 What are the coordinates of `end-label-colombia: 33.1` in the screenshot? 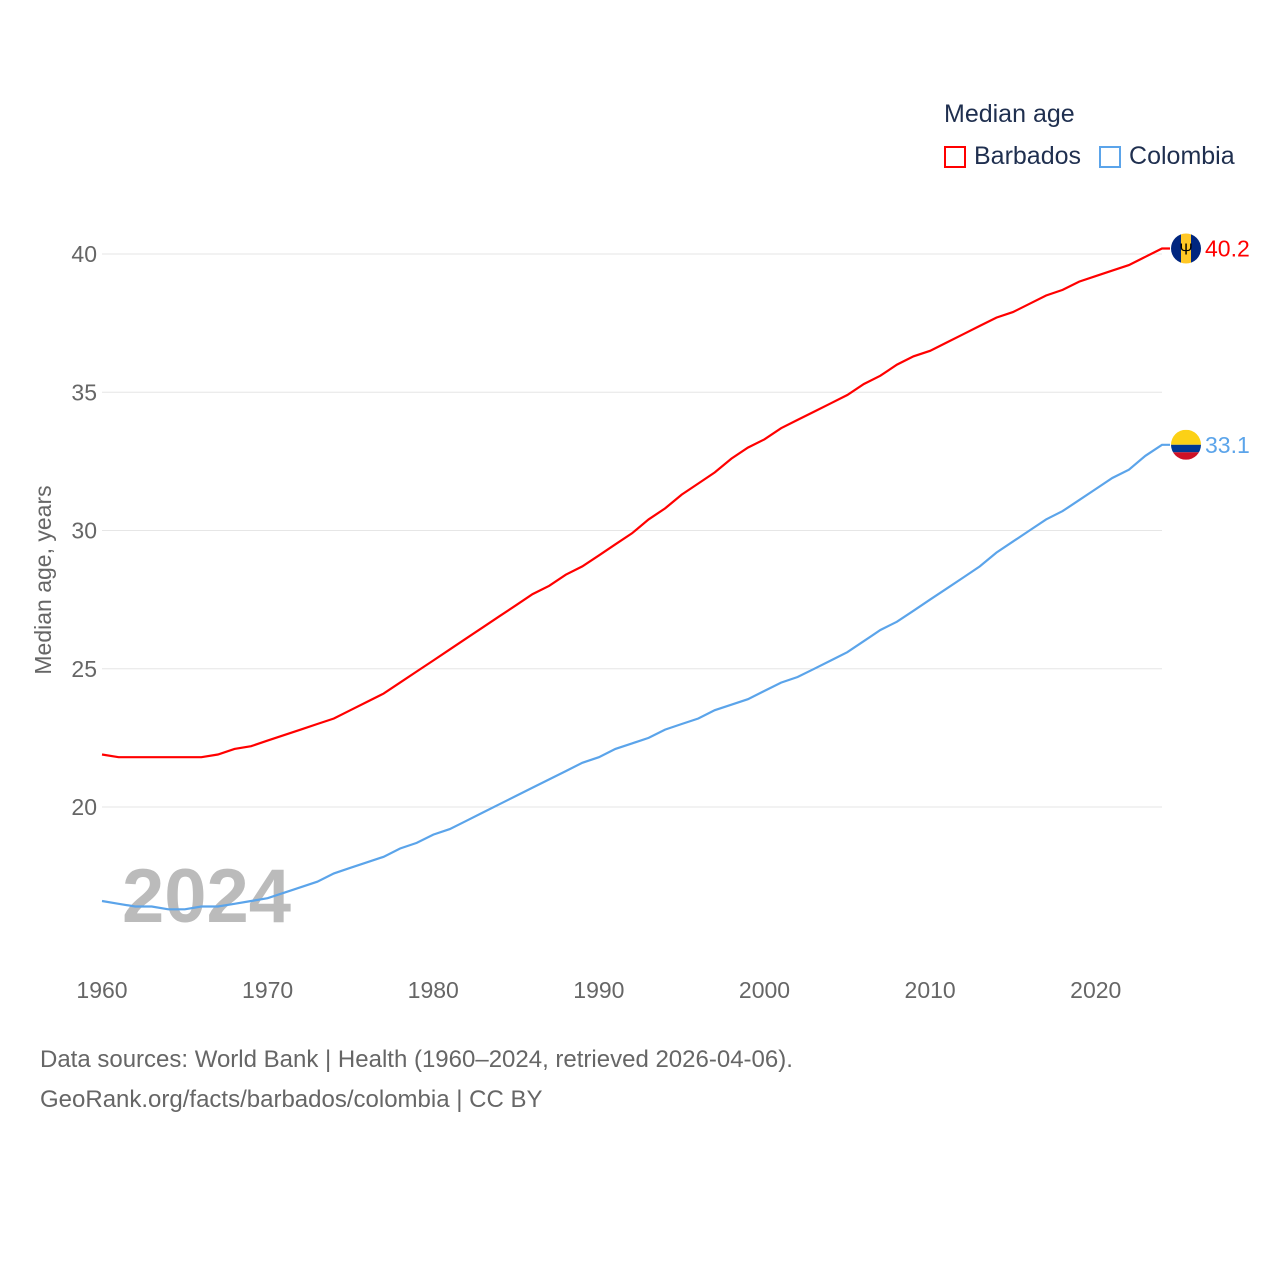 It's located at (1227, 445).